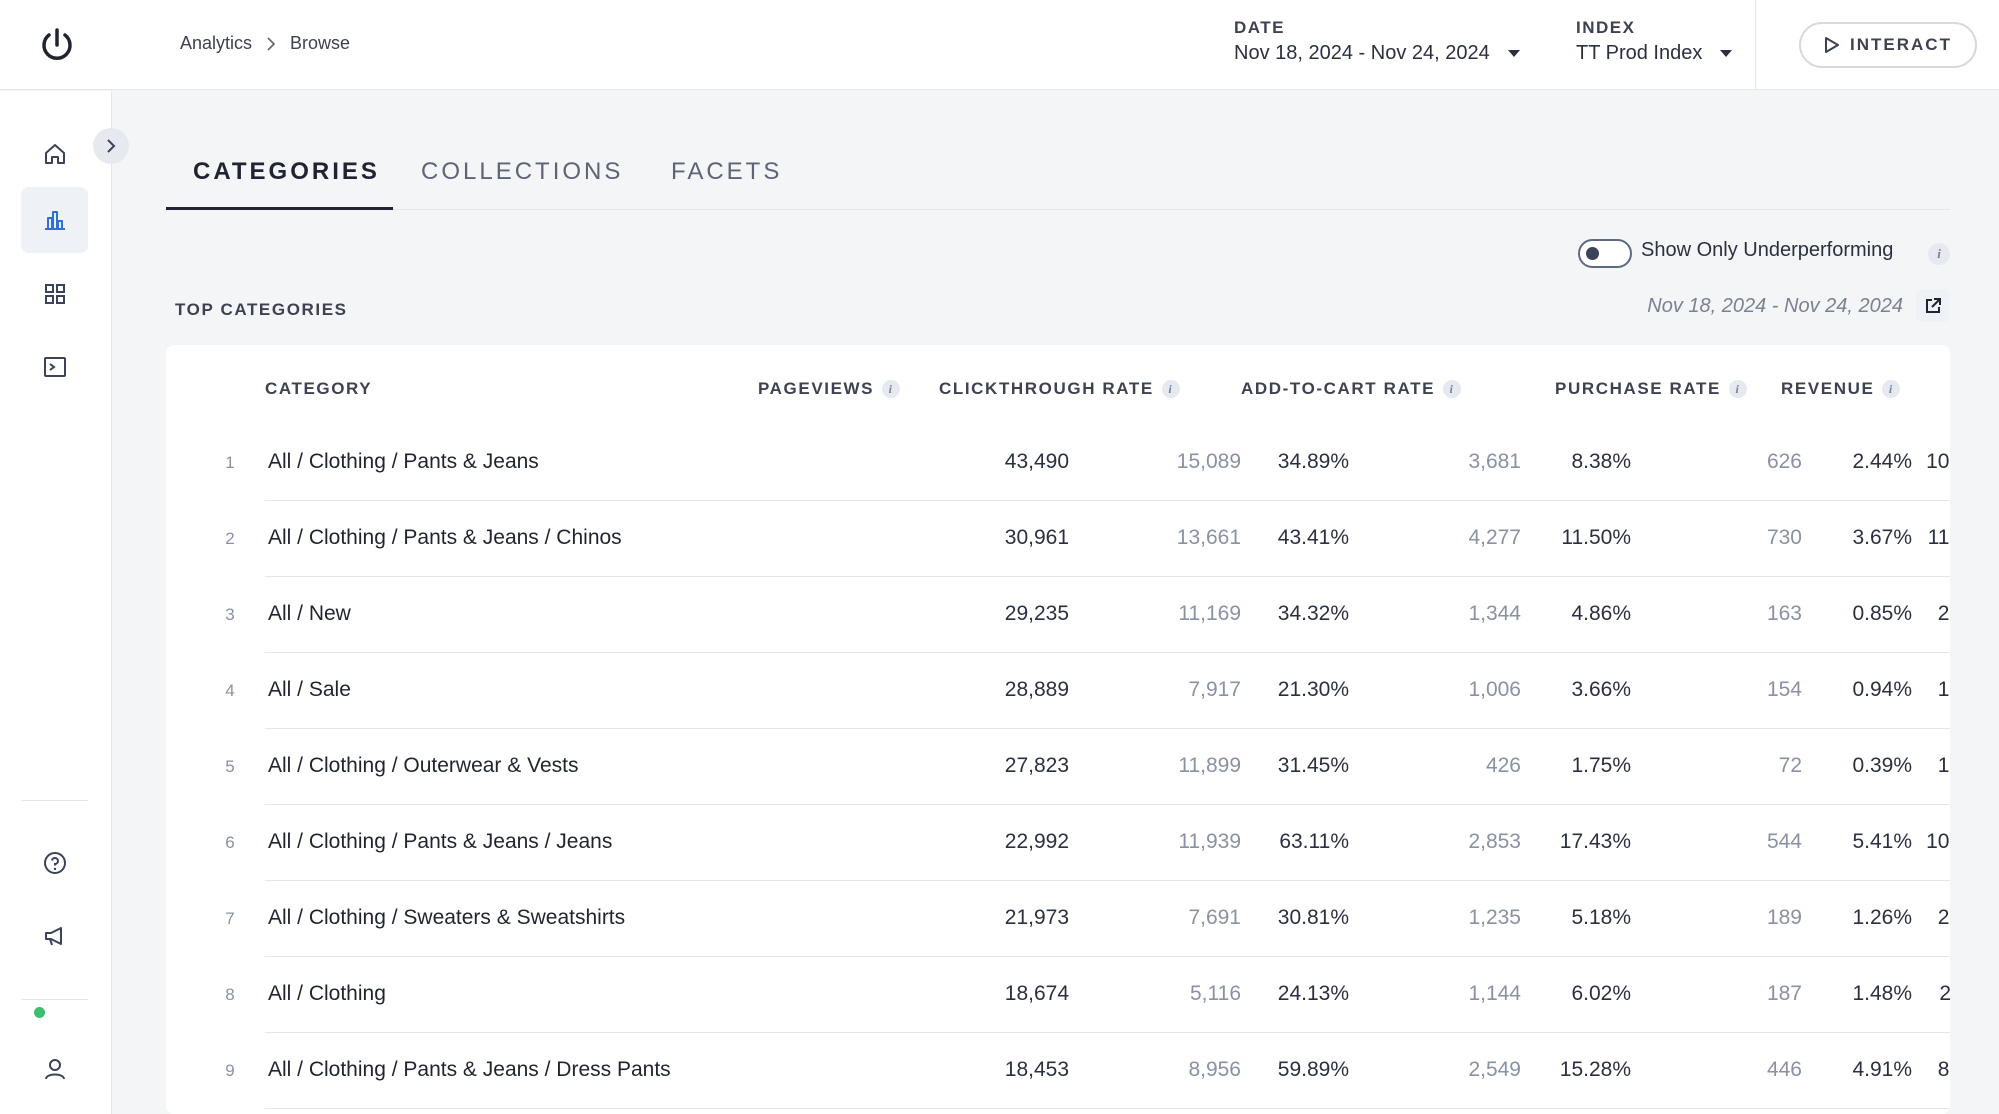 This screenshot has width=1999, height=1114. I want to click on row-pageviews: 30,961, so click(1036, 537).